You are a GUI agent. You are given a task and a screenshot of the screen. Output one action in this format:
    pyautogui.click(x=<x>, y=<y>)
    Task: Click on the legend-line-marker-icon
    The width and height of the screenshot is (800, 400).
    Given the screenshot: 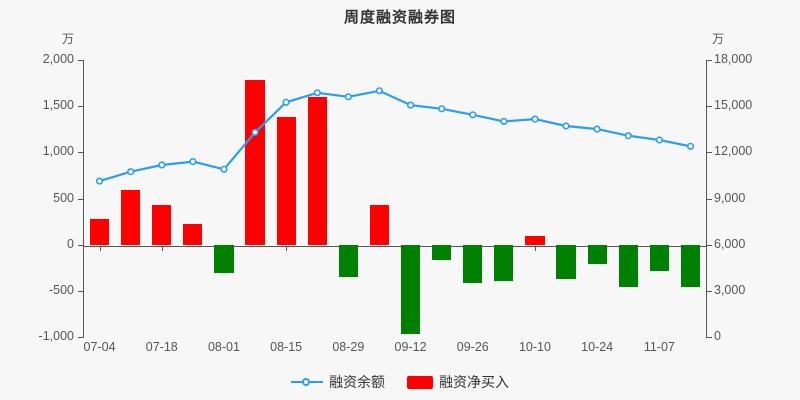 What is the action you would take?
    pyautogui.click(x=307, y=382)
    